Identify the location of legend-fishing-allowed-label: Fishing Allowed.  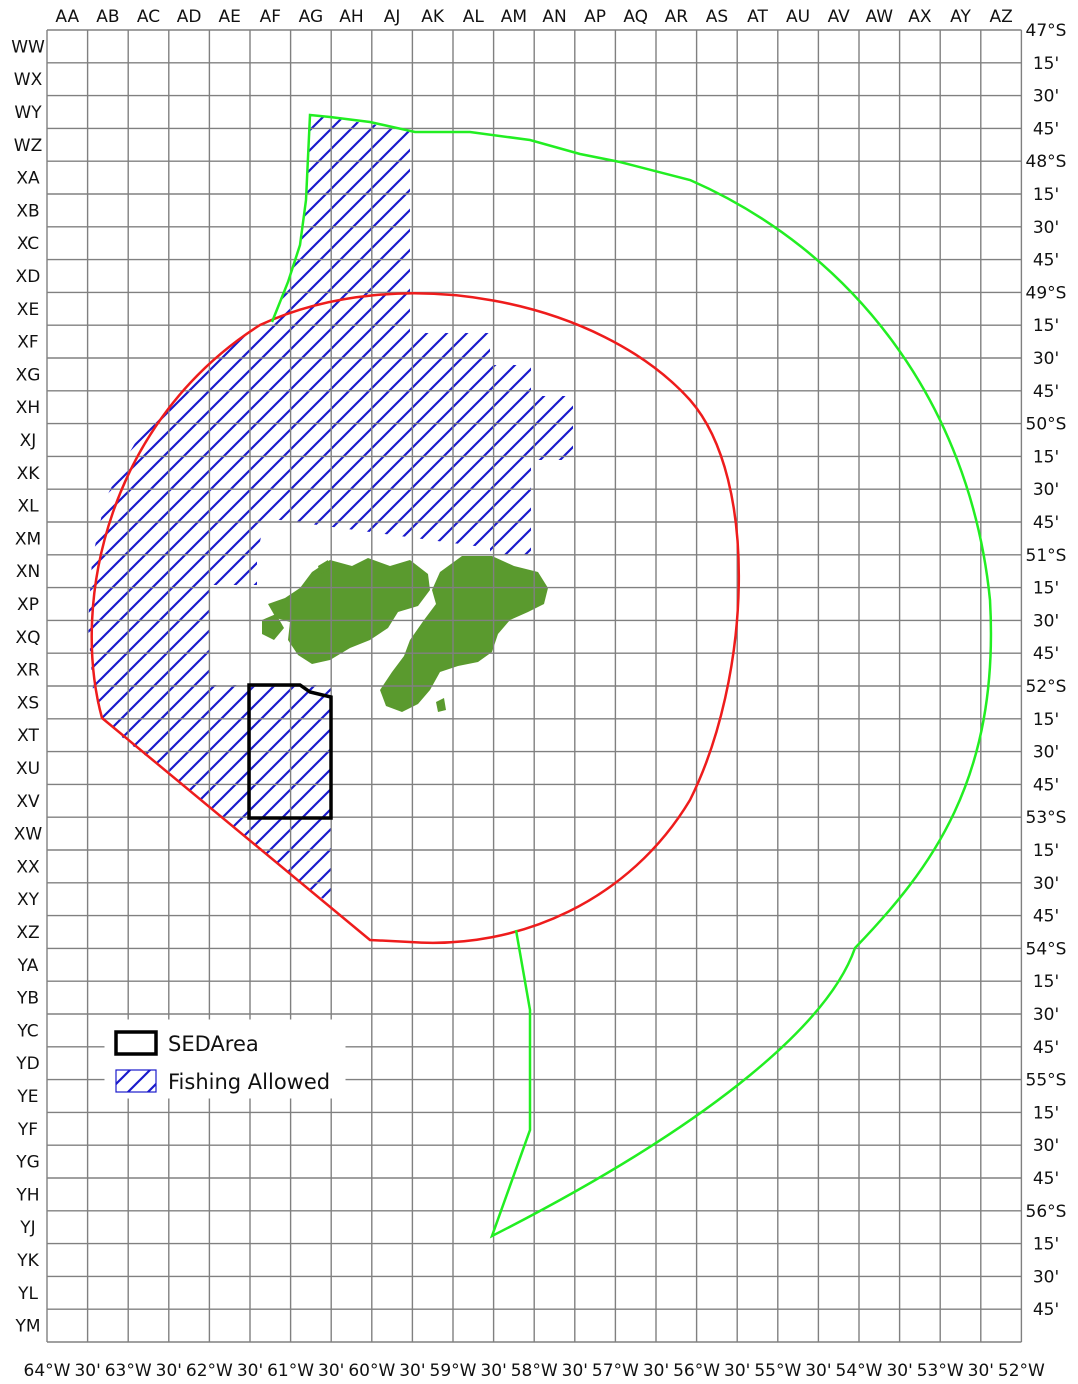
(249, 1082).